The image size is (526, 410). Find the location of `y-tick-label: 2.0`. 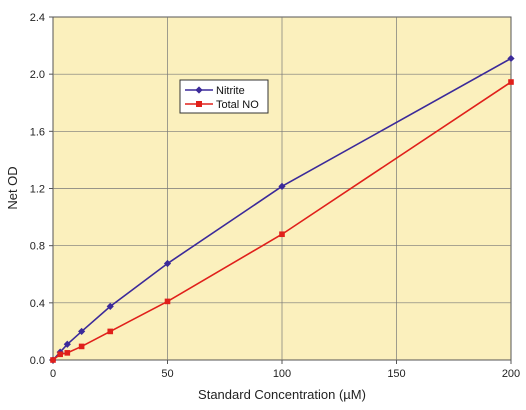

y-tick-label: 2.0 is located at coordinates (37, 75).